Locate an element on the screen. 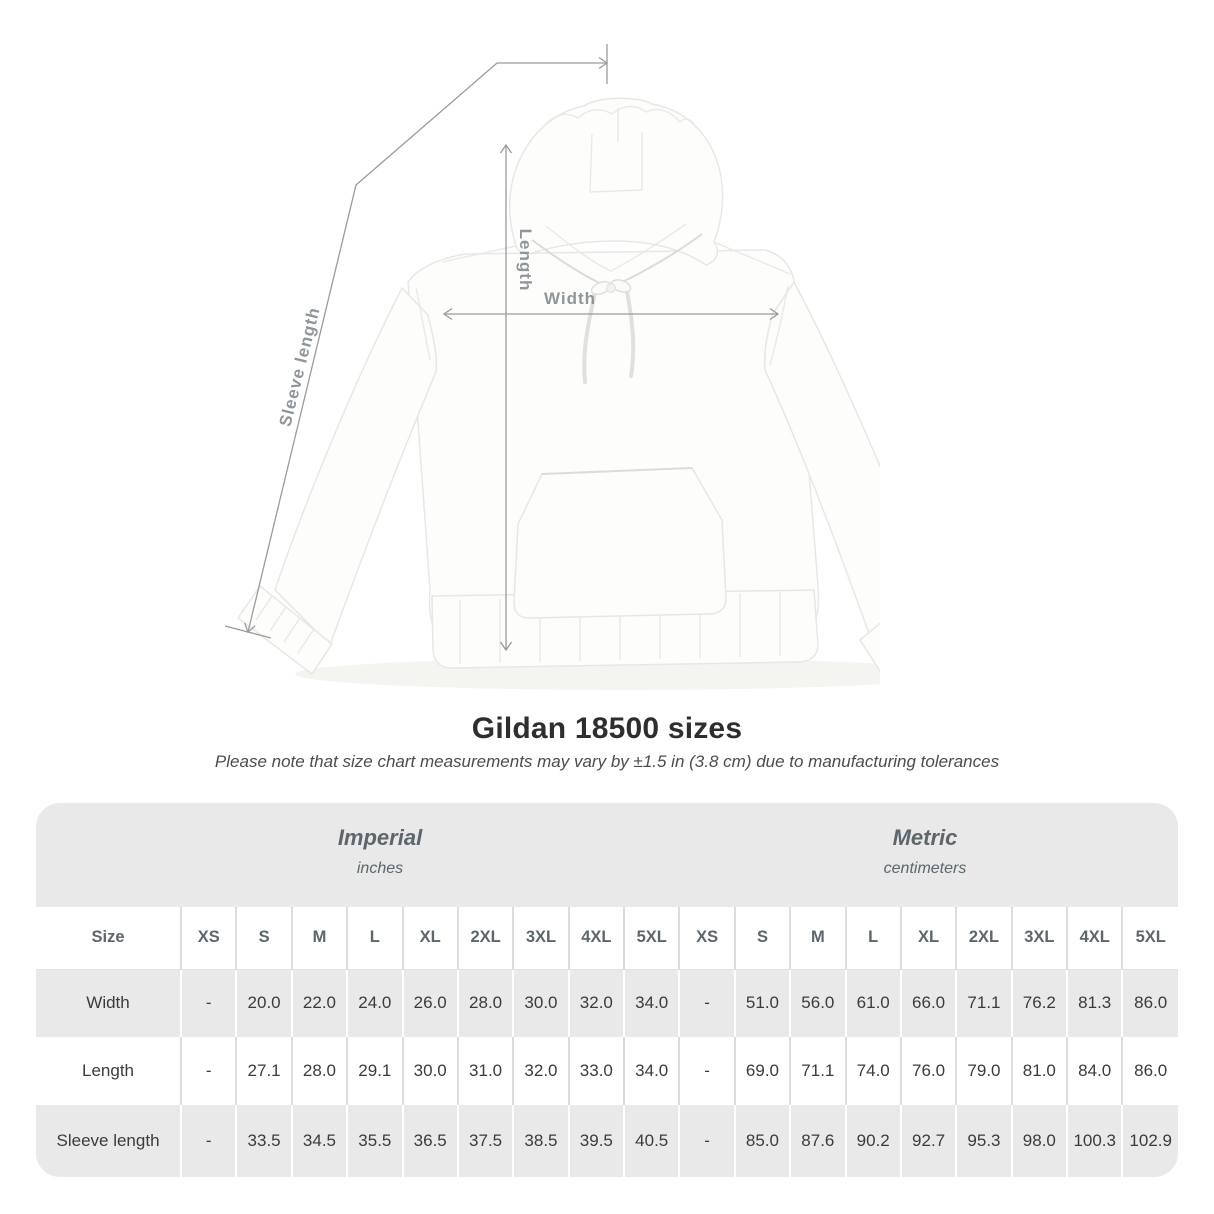 The width and height of the screenshot is (1214, 1214). length-imperial-5xl: 34.0 is located at coordinates (651, 1071).